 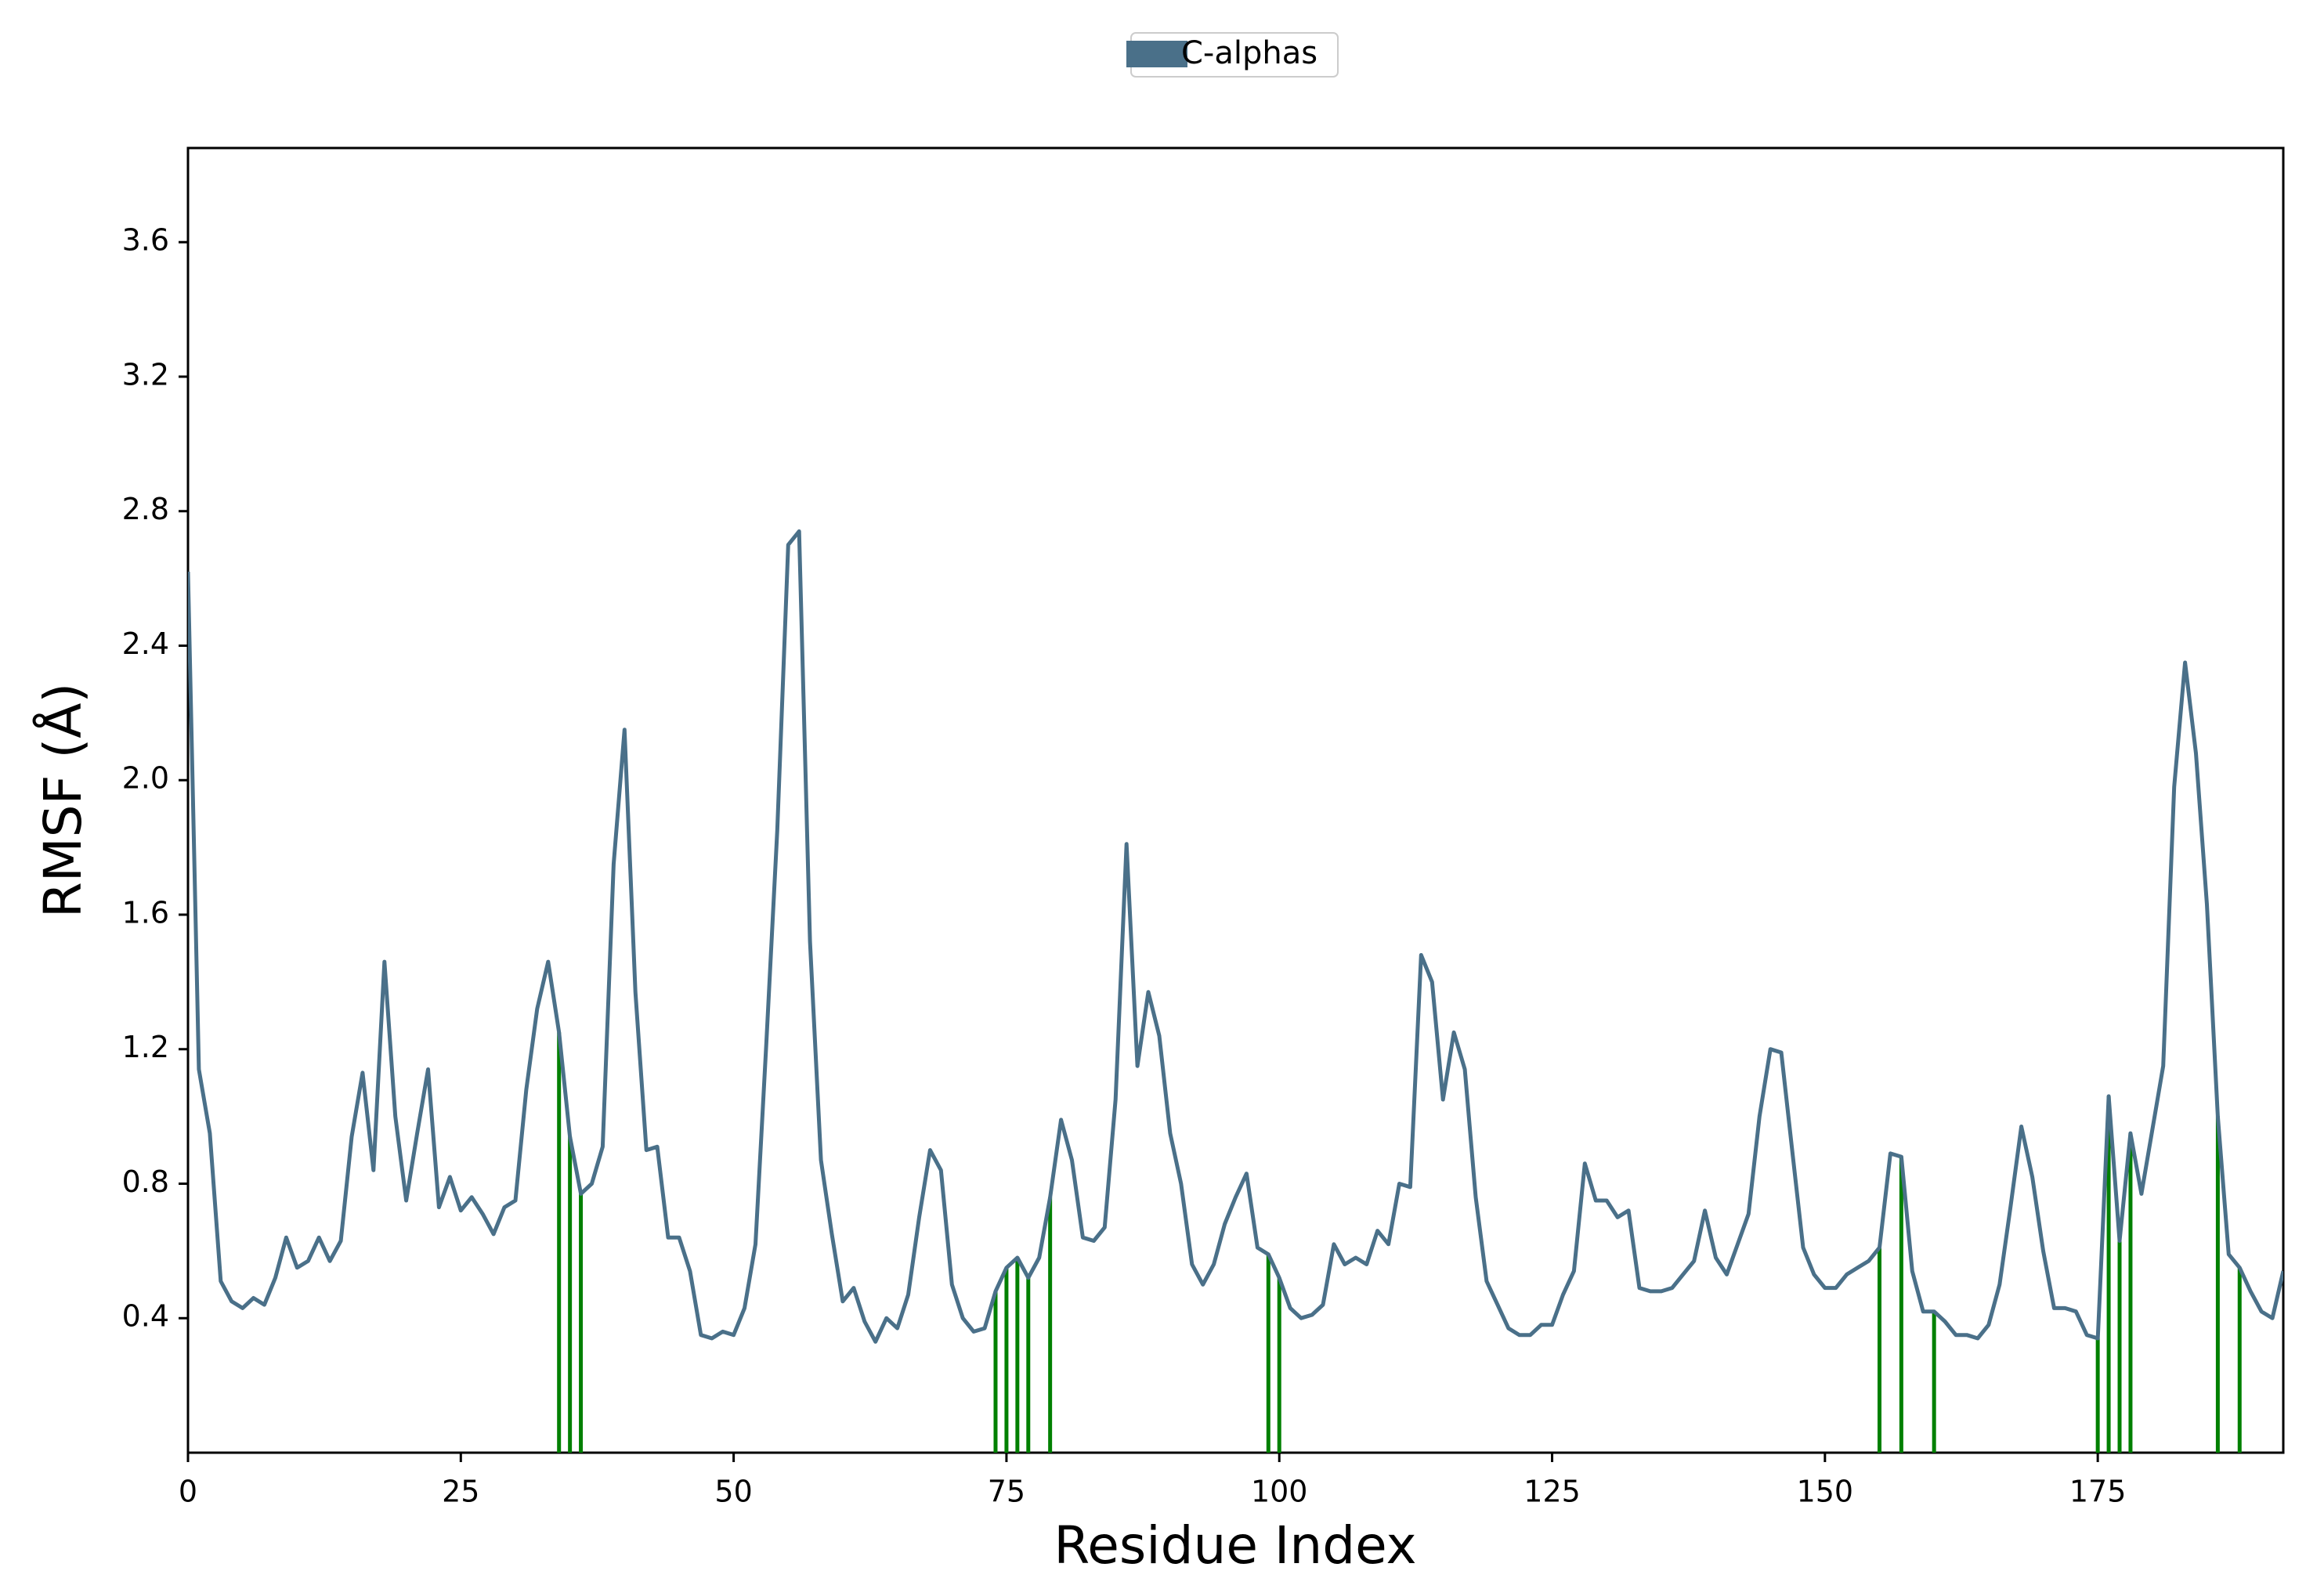 What do you see at coordinates (188, 1492) in the screenshot?
I see `x-tick-label: 0` at bounding box center [188, 1492].